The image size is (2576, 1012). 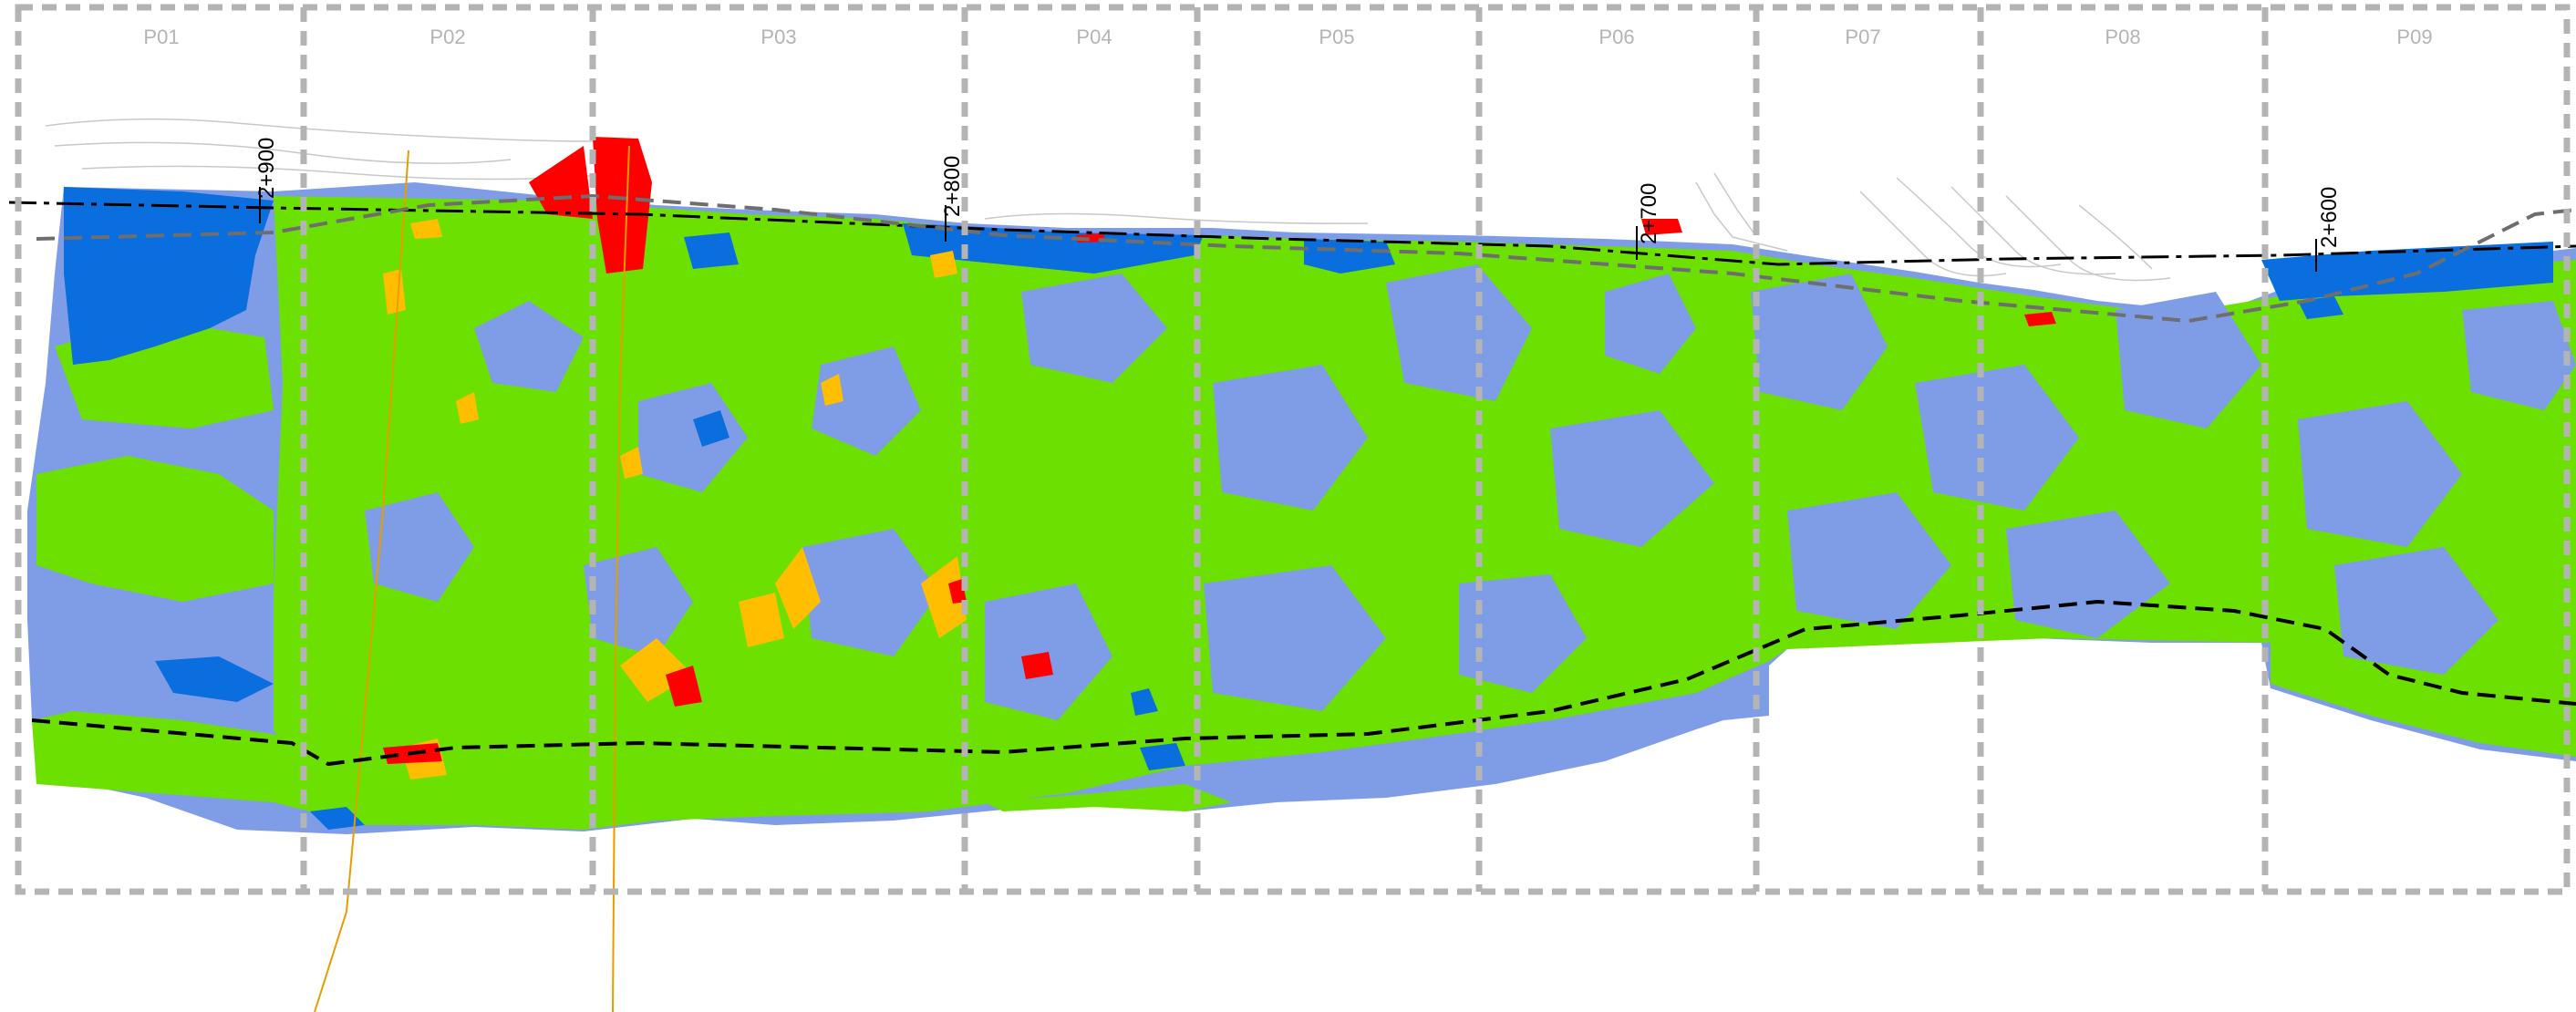 I want to click on chainage-label-2800: 2+800, so click(x=952, y=186).